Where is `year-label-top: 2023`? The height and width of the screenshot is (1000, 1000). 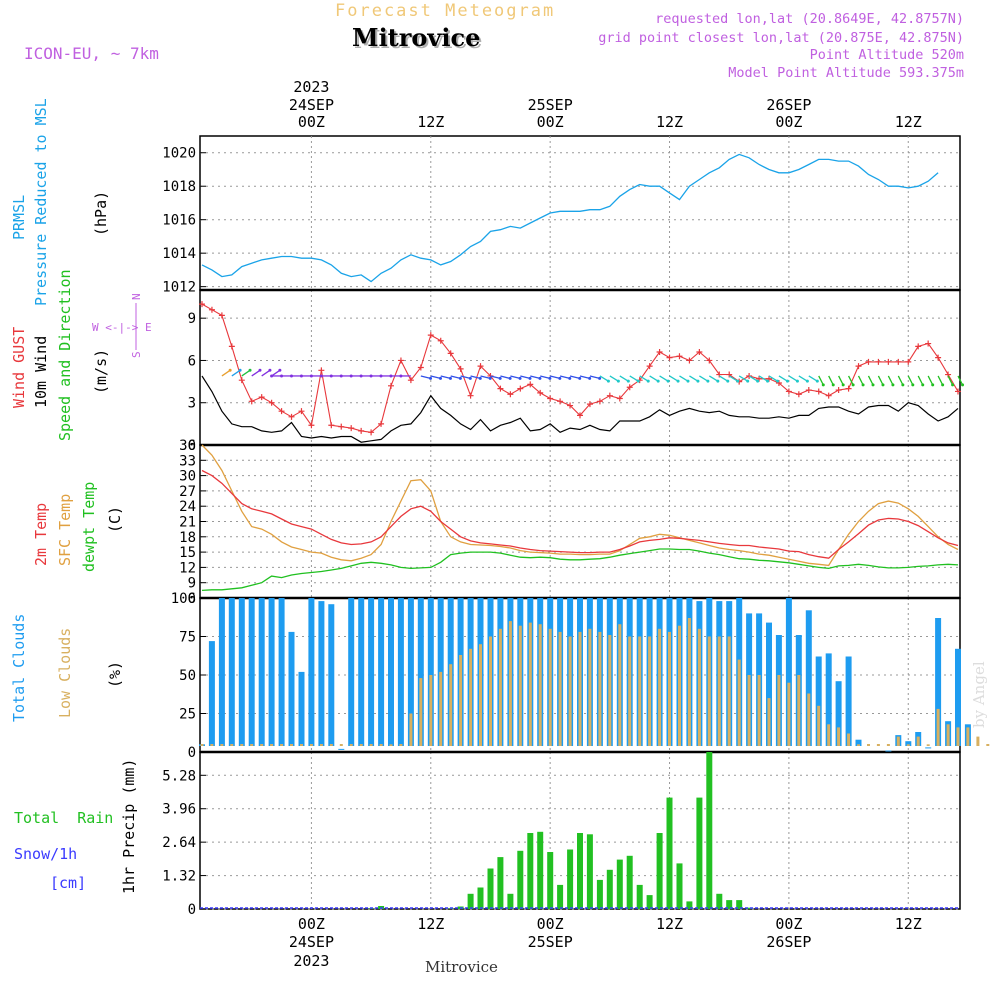
year-label-top: 2023 is located at coordinates (311, 87).